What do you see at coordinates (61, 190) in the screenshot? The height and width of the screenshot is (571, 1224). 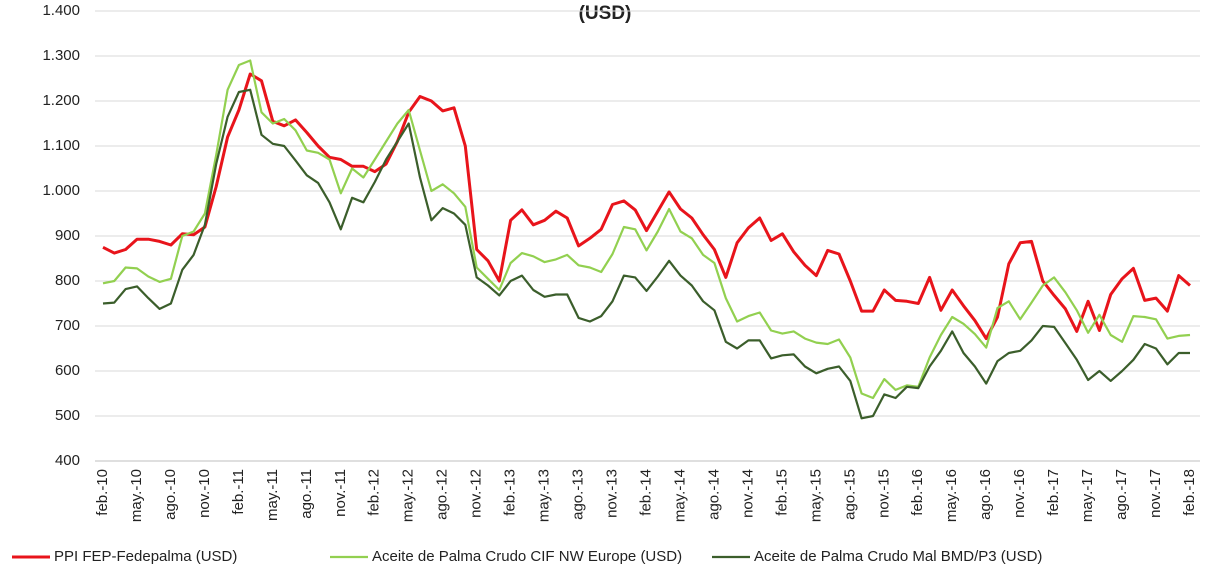 I see `y-tick-label: 1.000` at bounding box center [61, 190].